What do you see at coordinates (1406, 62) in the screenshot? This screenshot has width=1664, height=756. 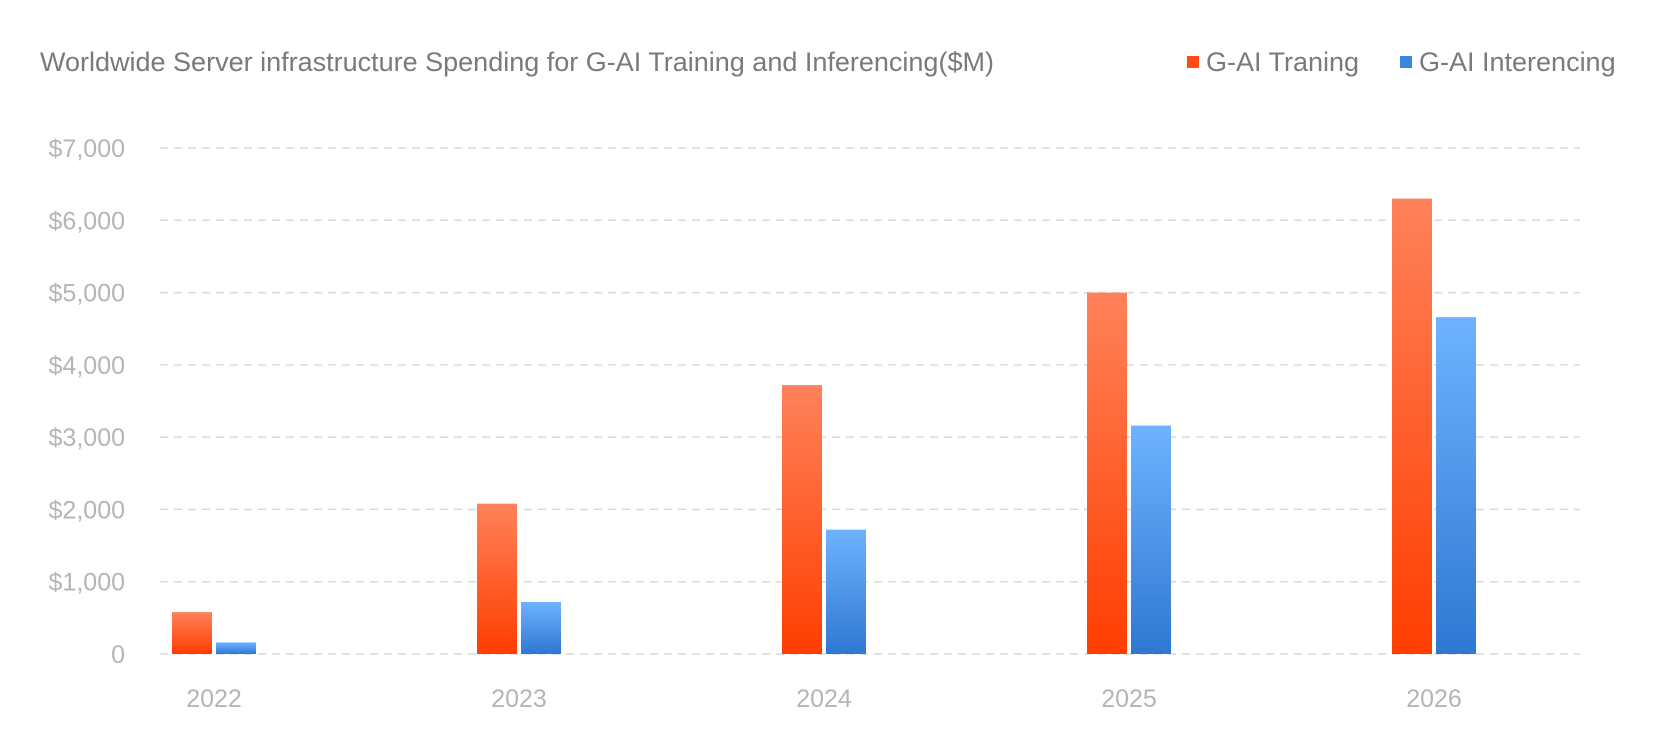 I see `legend-swatch-inferencing` at bounding box center [1406, 62].